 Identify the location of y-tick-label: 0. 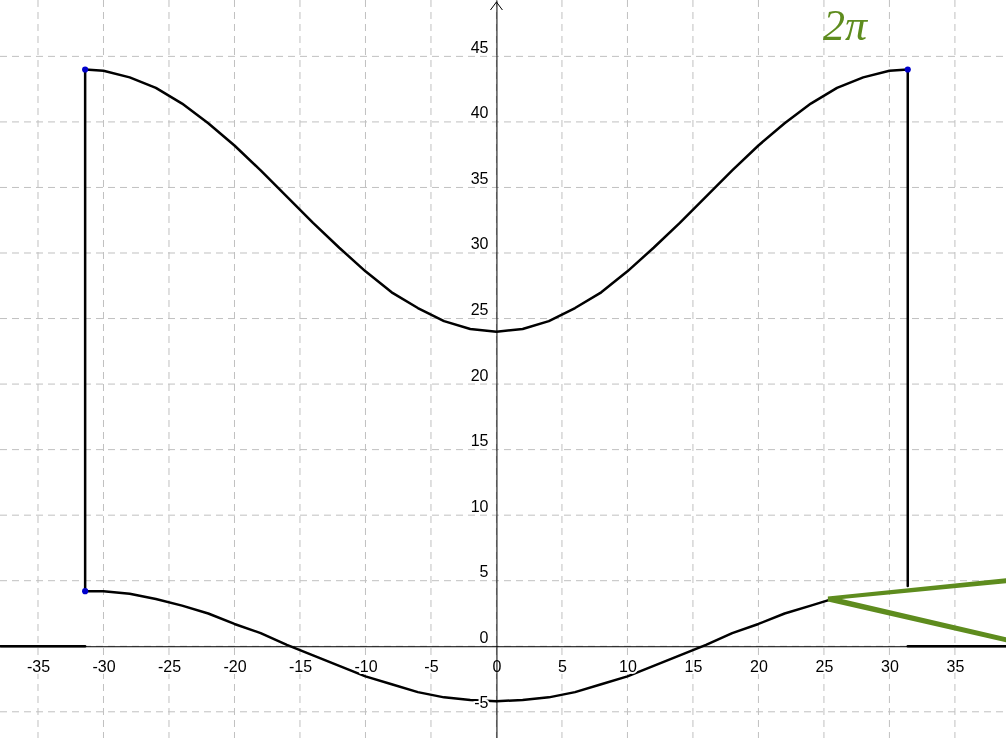
(484, 637).